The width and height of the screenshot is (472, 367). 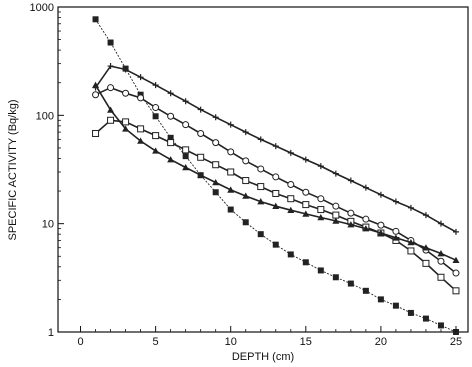 What do you see at coordinates (51, 333) in the screenshot?
I see `y-tick-label: 1` at bounding box center [51, 333].